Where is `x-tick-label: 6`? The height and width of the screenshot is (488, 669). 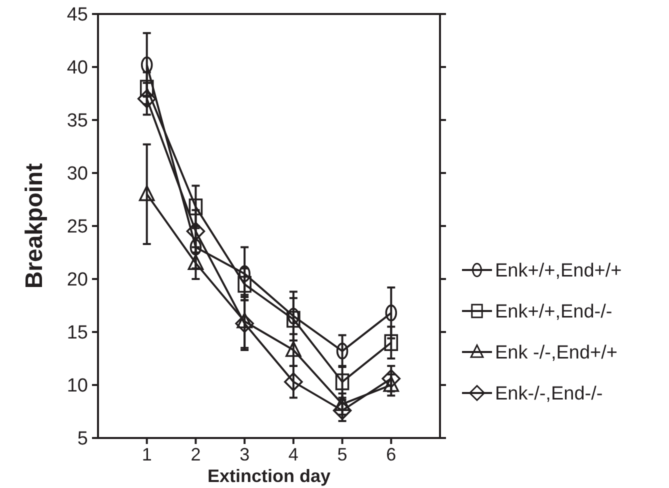
x-tick-label: 6 is located at coordinates (391, 454).